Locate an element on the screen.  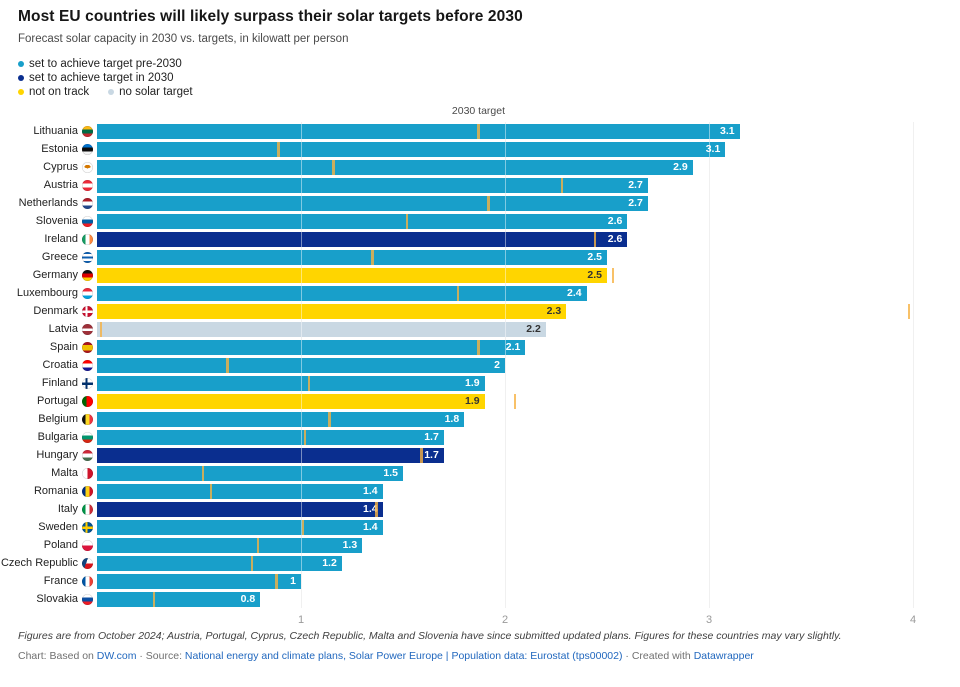
country-label: Poland is located at coordinates (46, 545).